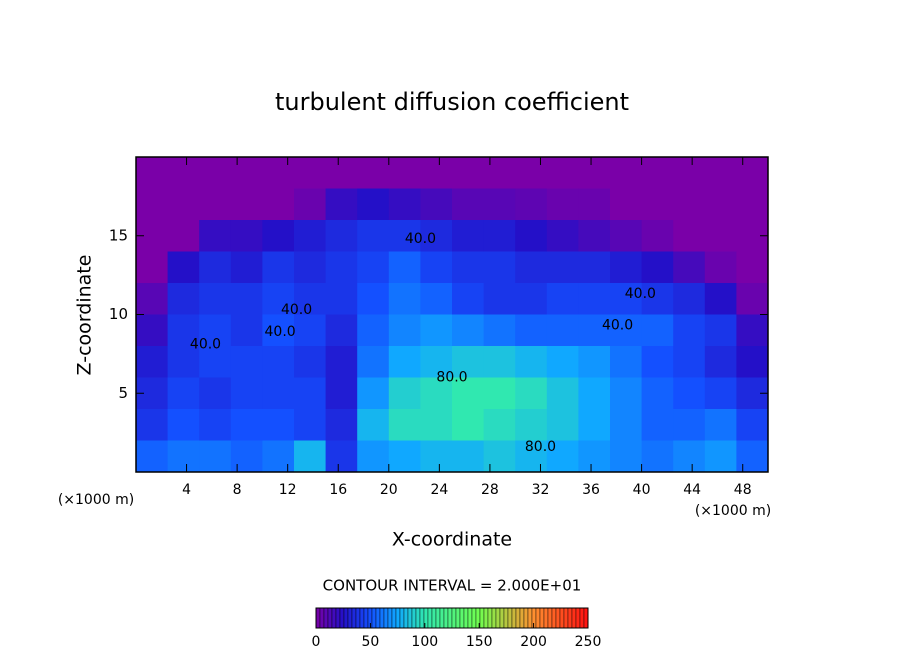 This screenshot has height=654, width=904. What do you see at coordinates (452, 540) in the screenshot?
I see `x-axis-label: X-coordinate` at bounding box center [452, 540].